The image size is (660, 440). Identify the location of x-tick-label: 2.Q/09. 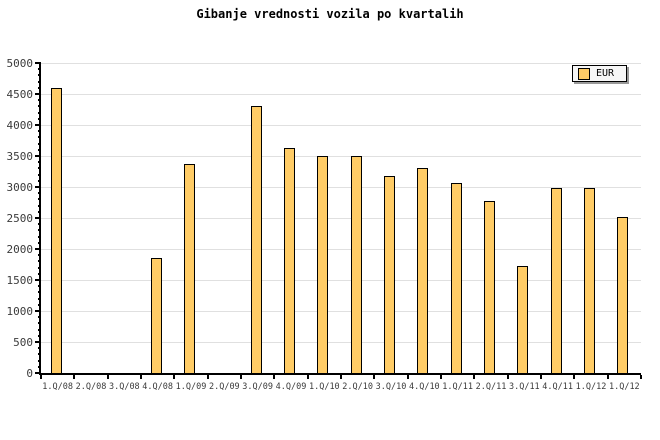
(224, 387).